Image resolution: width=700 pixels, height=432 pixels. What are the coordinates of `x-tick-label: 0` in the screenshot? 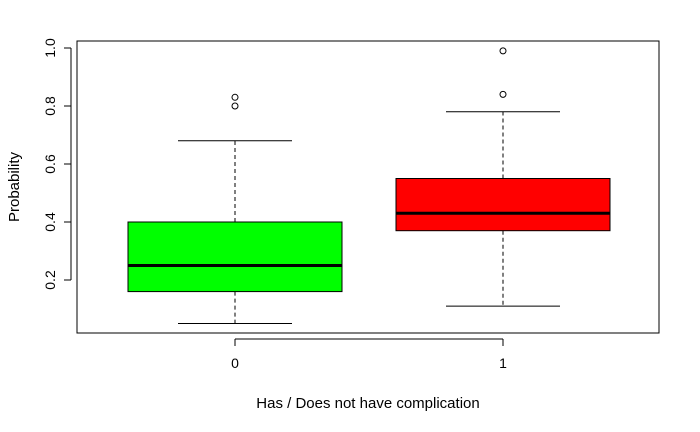 It's located at (235, 363).